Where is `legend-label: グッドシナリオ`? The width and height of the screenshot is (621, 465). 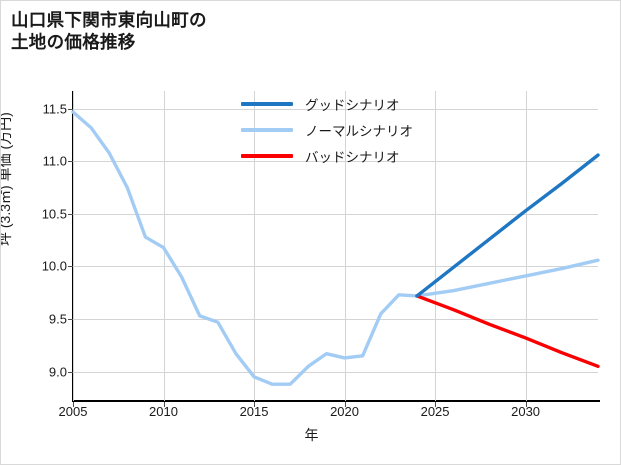
legend-label: グッドシナリオ is located at coordinates (352, 105).